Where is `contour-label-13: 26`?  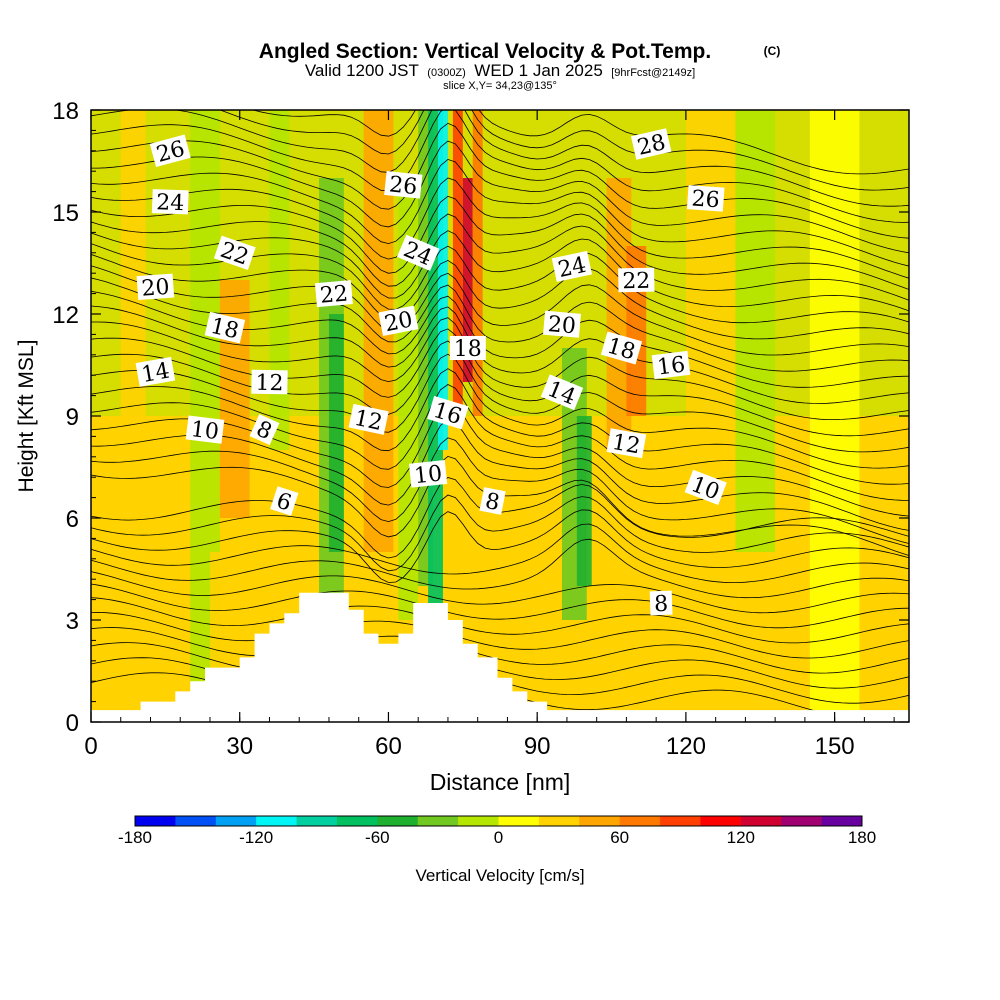
contour-label-13: 26 is located at coordinates (403, 185).